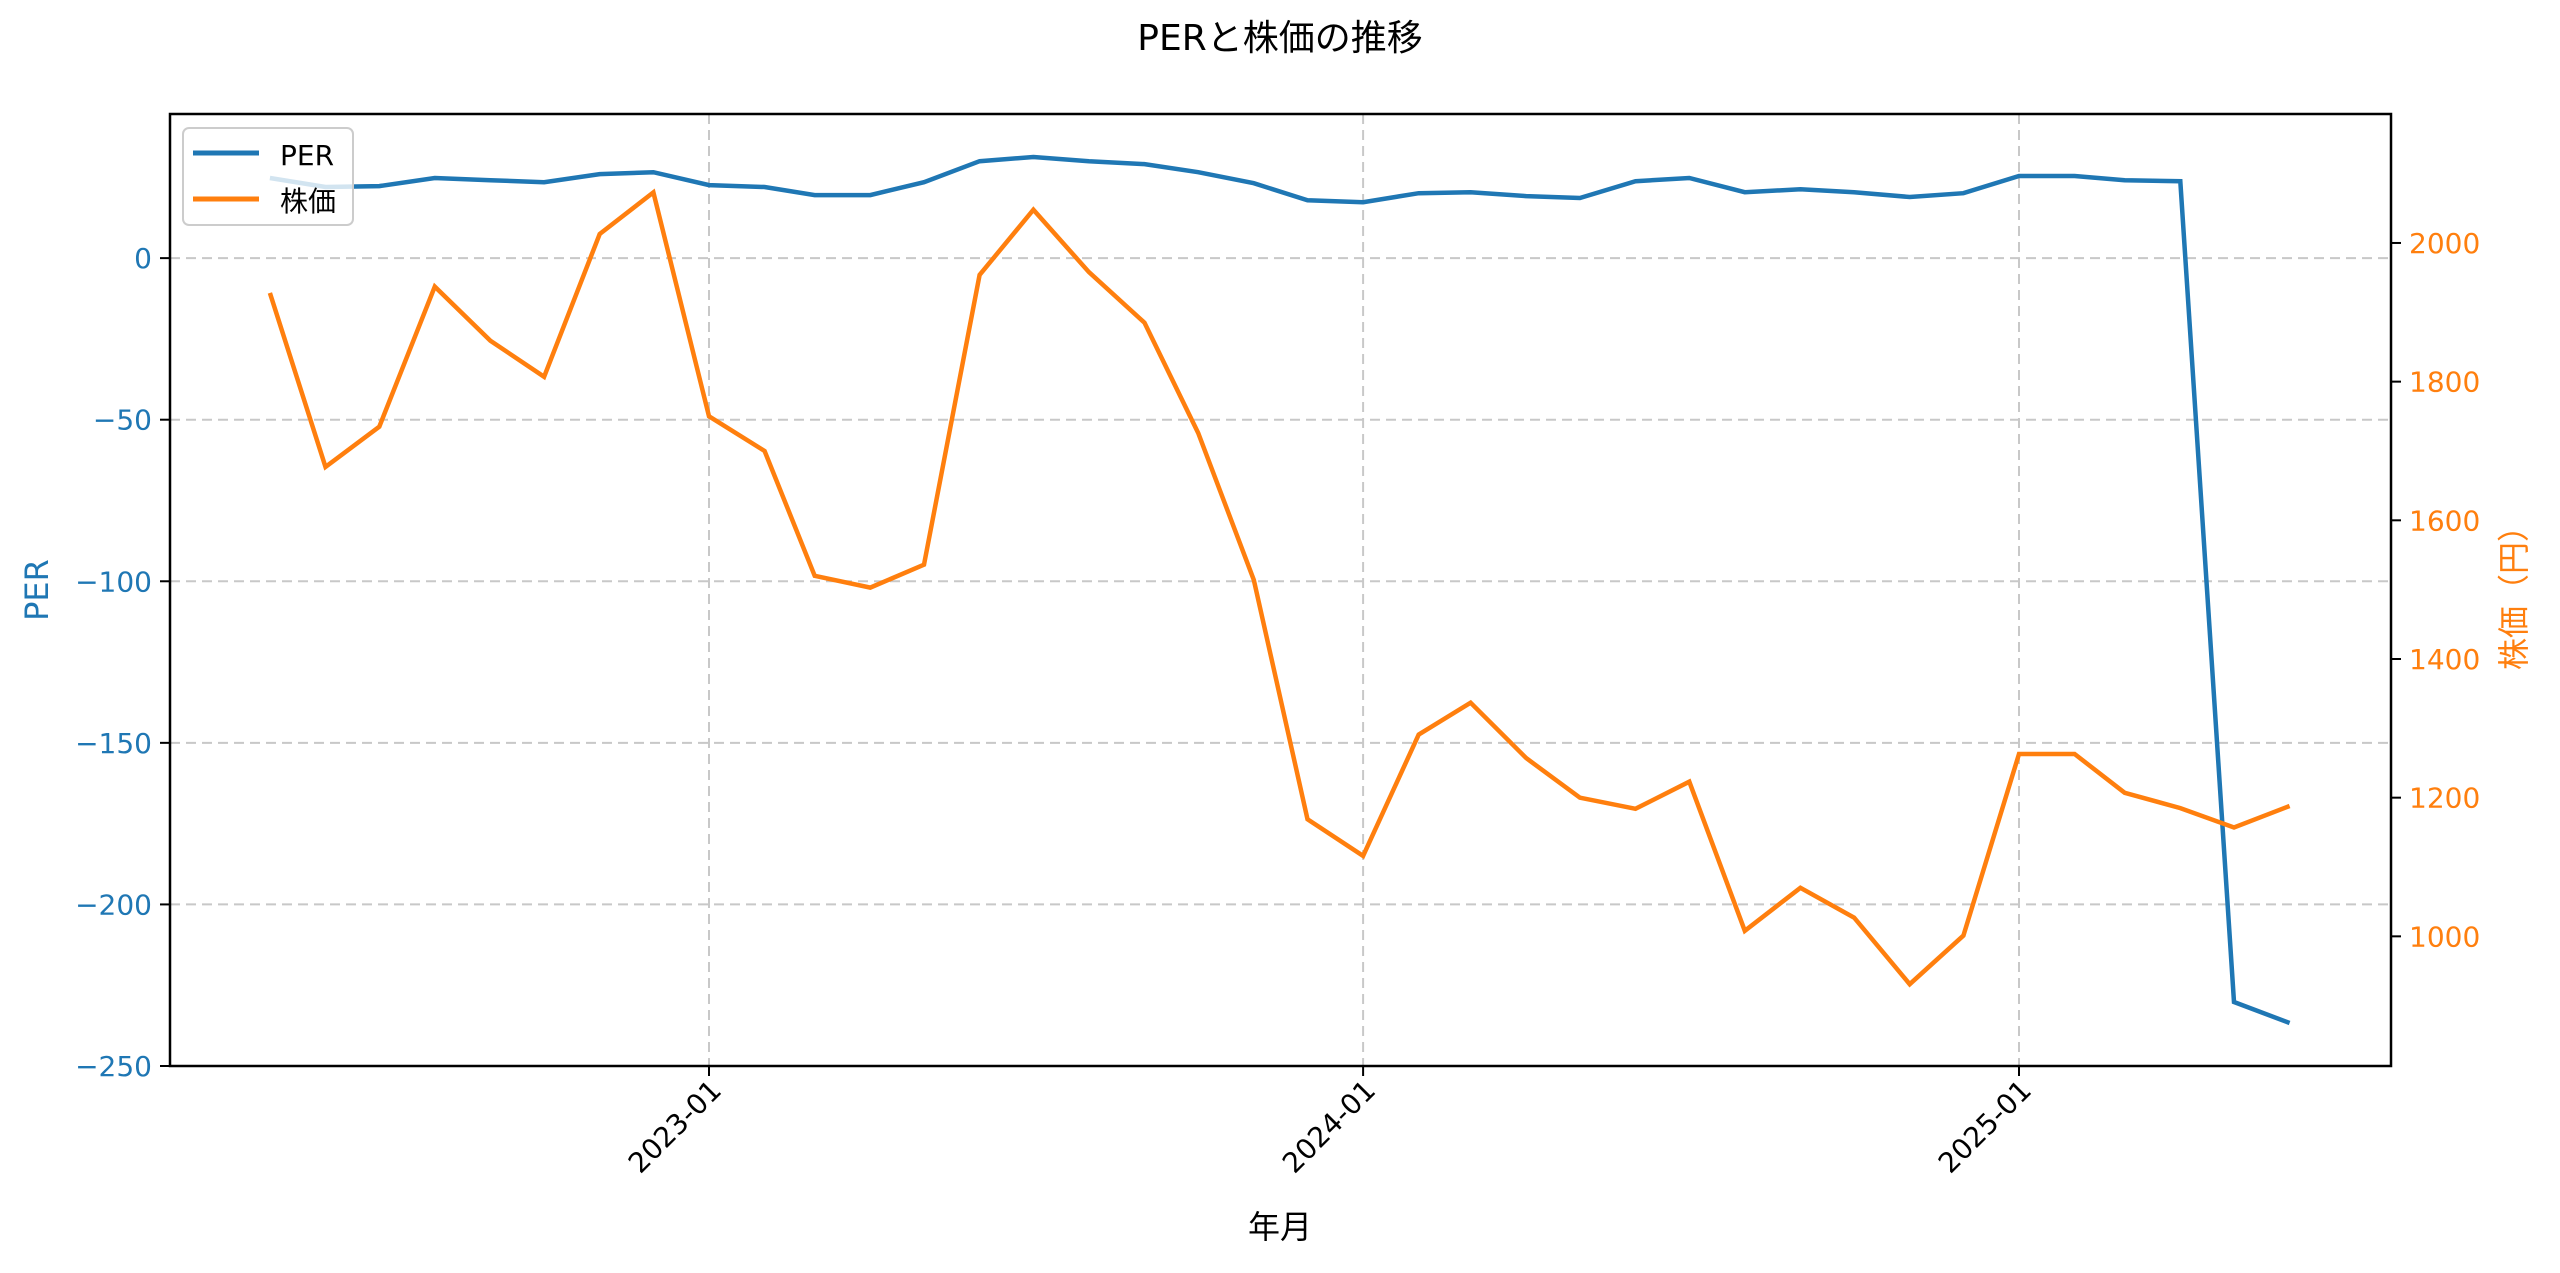 Image resolution: width=2560 pixels, height=1273 pixels. What do you see at coordinates (1279, 38) in the screenshot?
I see `chart-title: PERと株価の推移` at bounding box center [1279, 38].